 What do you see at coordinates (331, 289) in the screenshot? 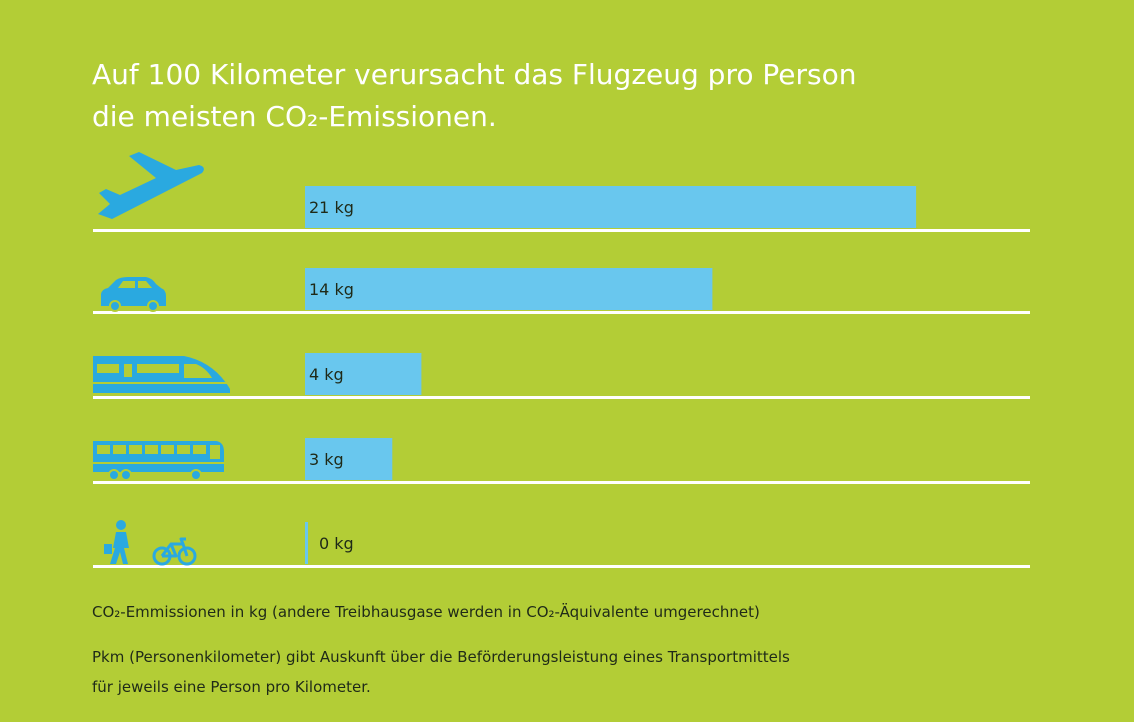
I see `bar-value-label: 14 kg` at bounding box center [331, 289].